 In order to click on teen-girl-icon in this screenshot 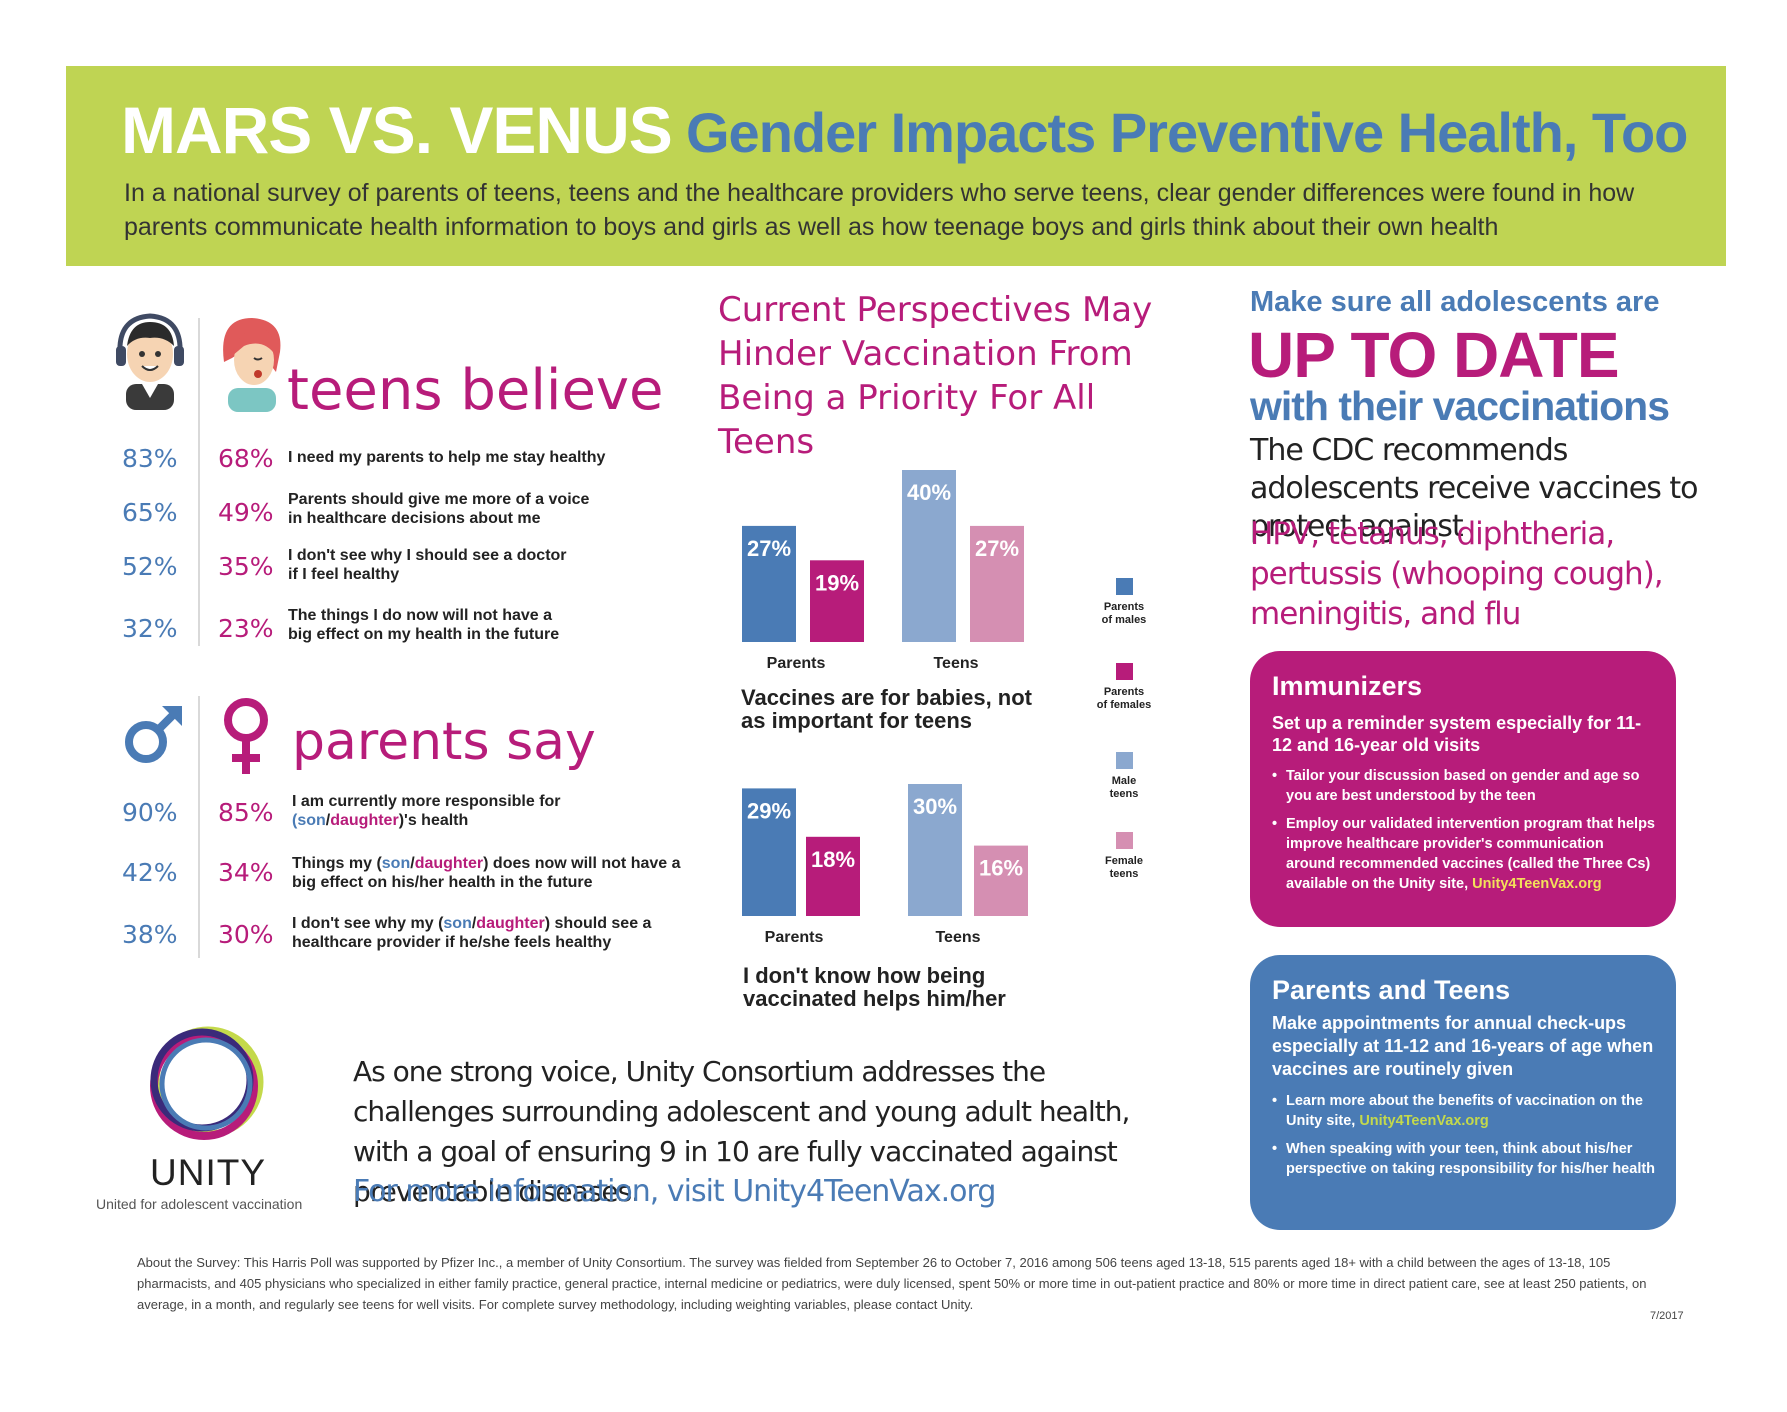, I will do `click(252, 365)`.